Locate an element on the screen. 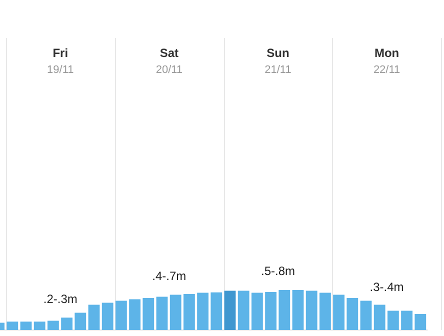 Image resolution: width=444 pixels, height=336 pixels. annotation: .3-.4m is located at coordinates (386, 287).